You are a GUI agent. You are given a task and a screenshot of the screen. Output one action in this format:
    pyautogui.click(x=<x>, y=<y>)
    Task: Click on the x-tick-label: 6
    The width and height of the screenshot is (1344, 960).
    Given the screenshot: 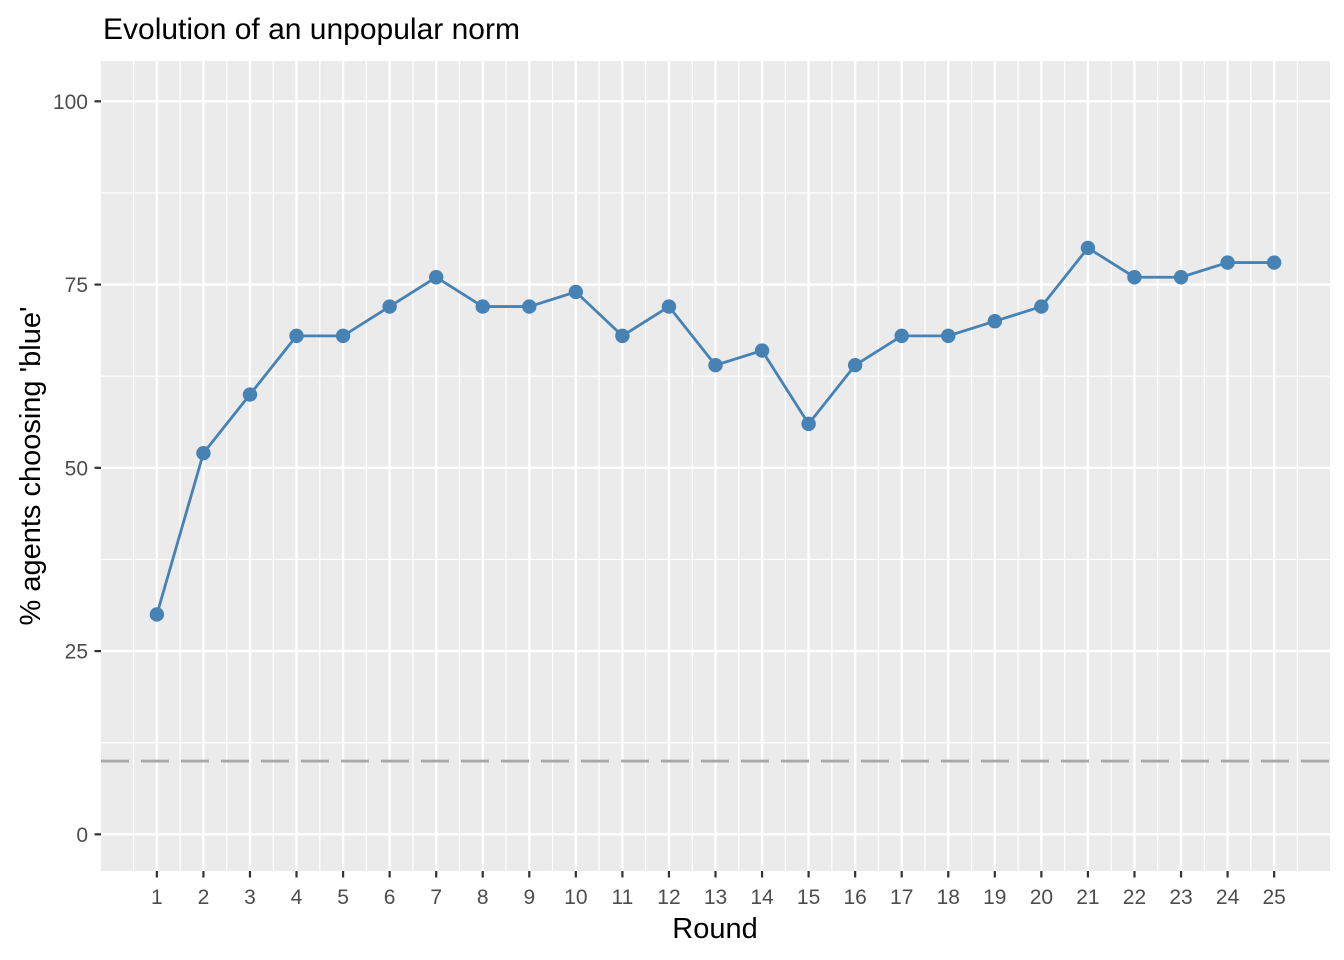 What is the action you would take?
    pyautogui.click(x=390, y=897)
    